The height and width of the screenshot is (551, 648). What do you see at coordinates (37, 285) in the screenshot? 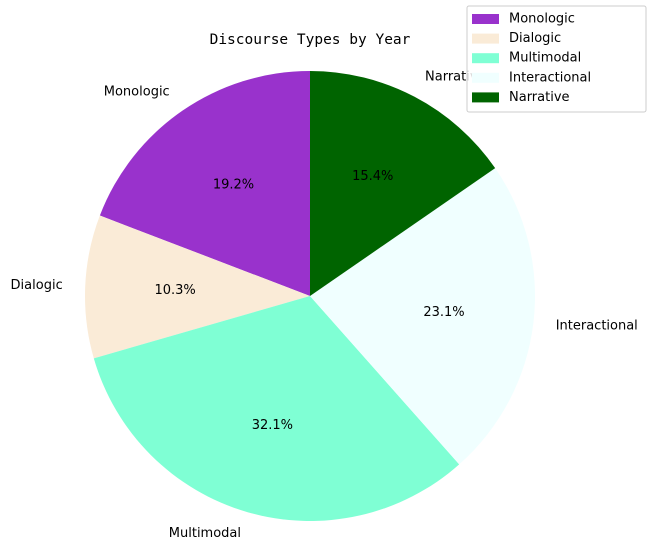
I see `slice-label-dialogic: Dialogic` at bounding box center [37, 285].